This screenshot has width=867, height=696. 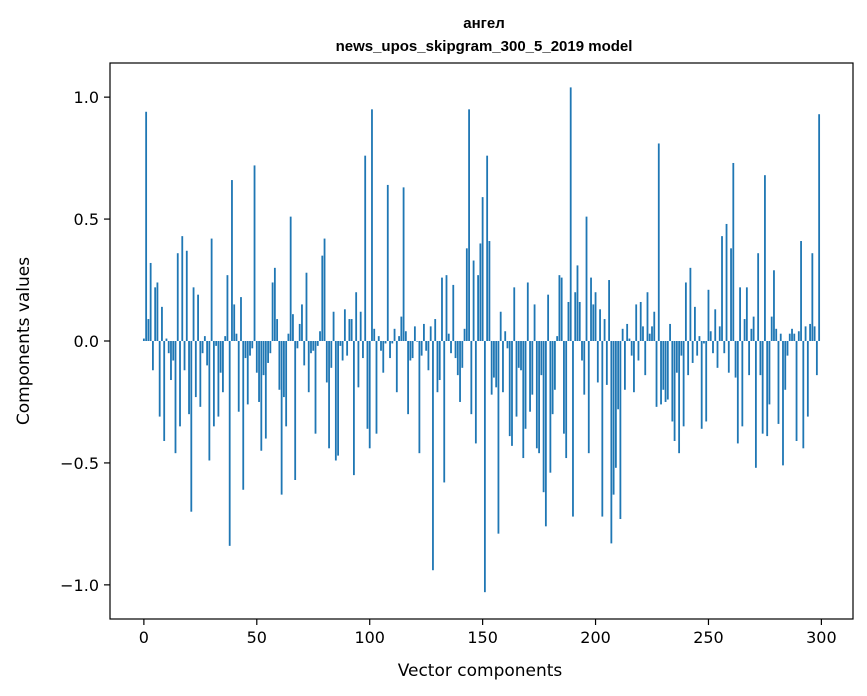 What do you see at coordinates (86, 97) in the screenshot?
I see `y-tick-label: 1.0` at bounding box center [86, 97].